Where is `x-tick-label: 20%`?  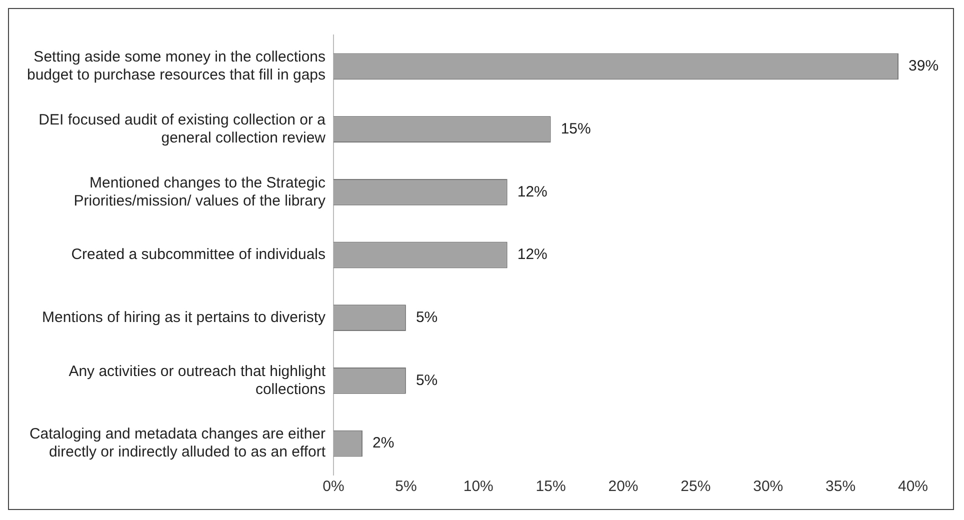
x-tick-label: 20% is located at coordinates (623, 487).